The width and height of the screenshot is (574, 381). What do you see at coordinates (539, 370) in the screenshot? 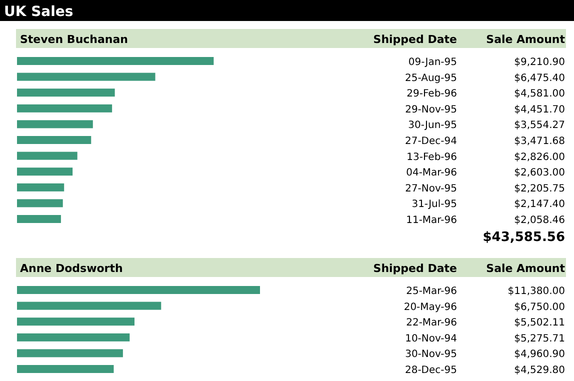
I see `data-label: $4,529.80` at bounding box center [539, 370].